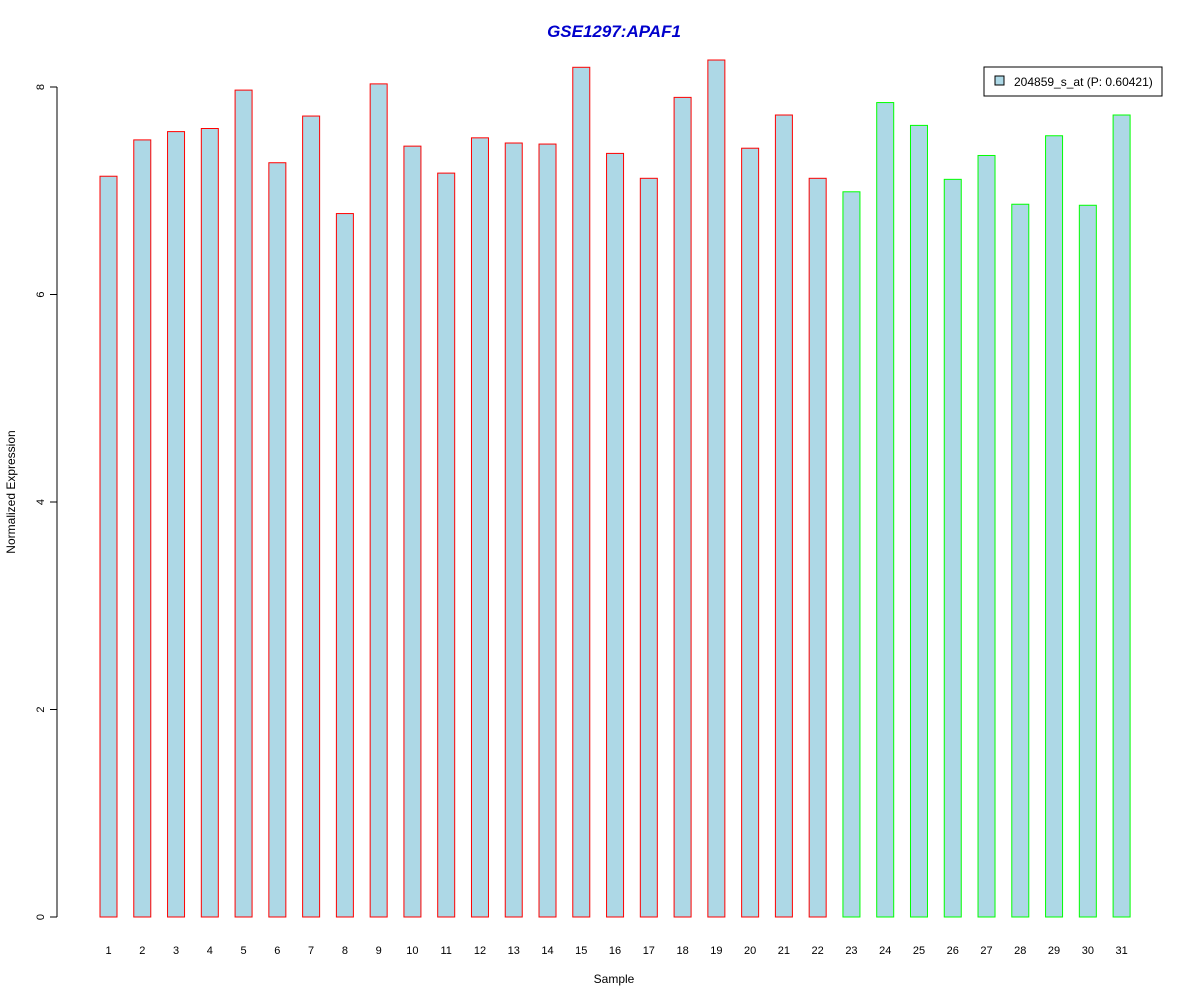 Image resolution: width=1200 pixels, height=1000 pixels. I want to click on x-tick-label: 16, so click(615, 951).